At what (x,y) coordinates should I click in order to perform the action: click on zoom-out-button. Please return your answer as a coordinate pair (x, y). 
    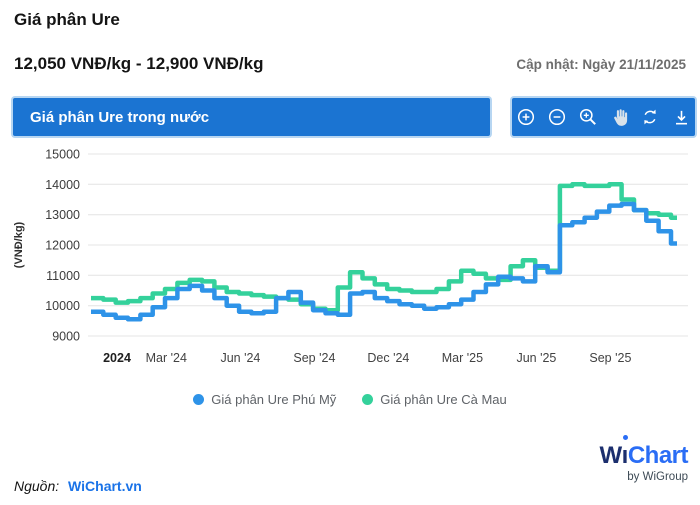
    Looking at the image, I should click on (557, 117).